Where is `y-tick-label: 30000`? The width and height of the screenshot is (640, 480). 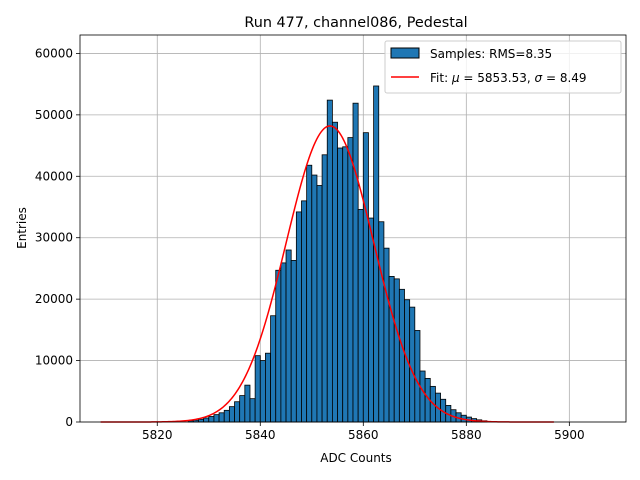 y-tick-label: 30000 is located at coordinates (54, 238).